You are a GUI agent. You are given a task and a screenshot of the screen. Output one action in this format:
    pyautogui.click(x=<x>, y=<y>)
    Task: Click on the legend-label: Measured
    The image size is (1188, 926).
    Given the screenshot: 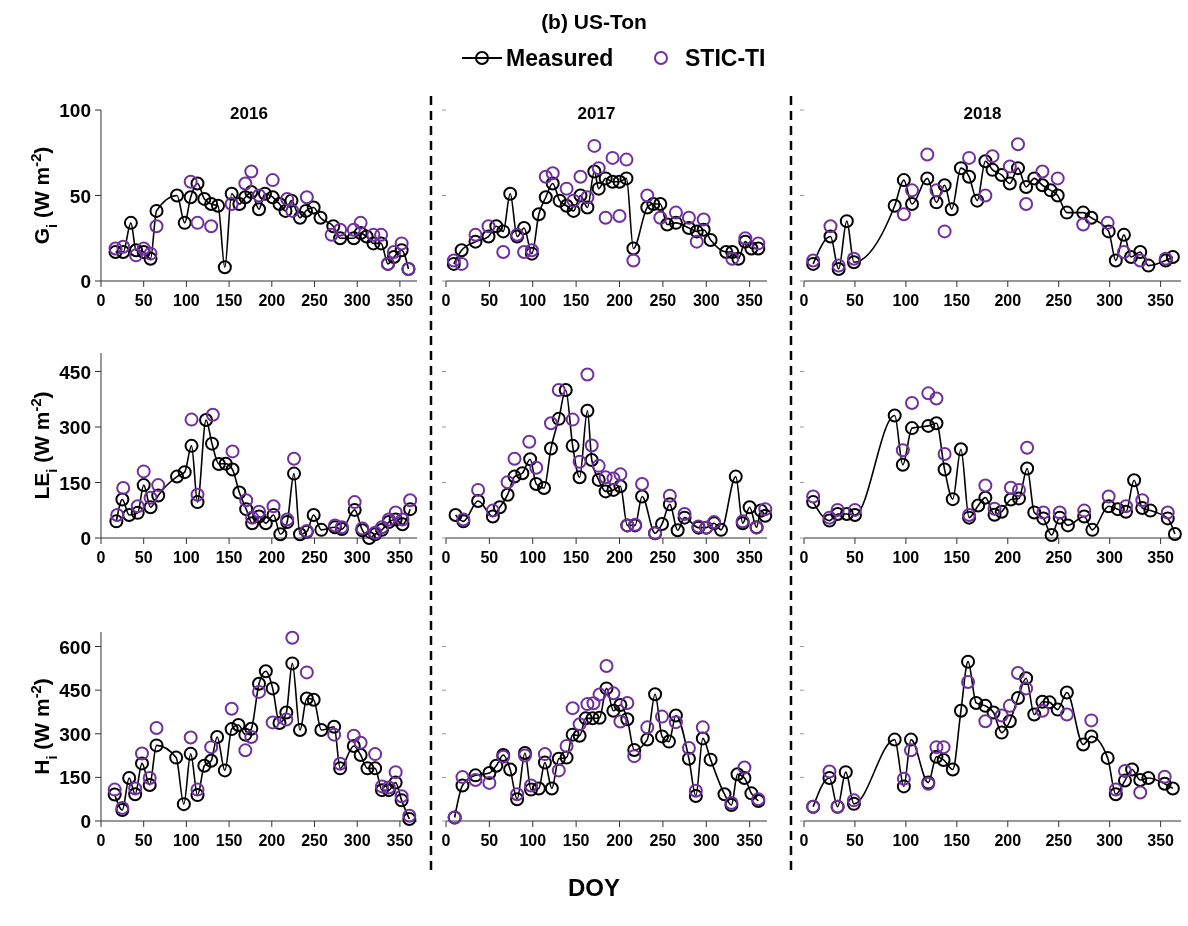 What is the action you would take?
    pyautogui.click(x=560, y=58)
    